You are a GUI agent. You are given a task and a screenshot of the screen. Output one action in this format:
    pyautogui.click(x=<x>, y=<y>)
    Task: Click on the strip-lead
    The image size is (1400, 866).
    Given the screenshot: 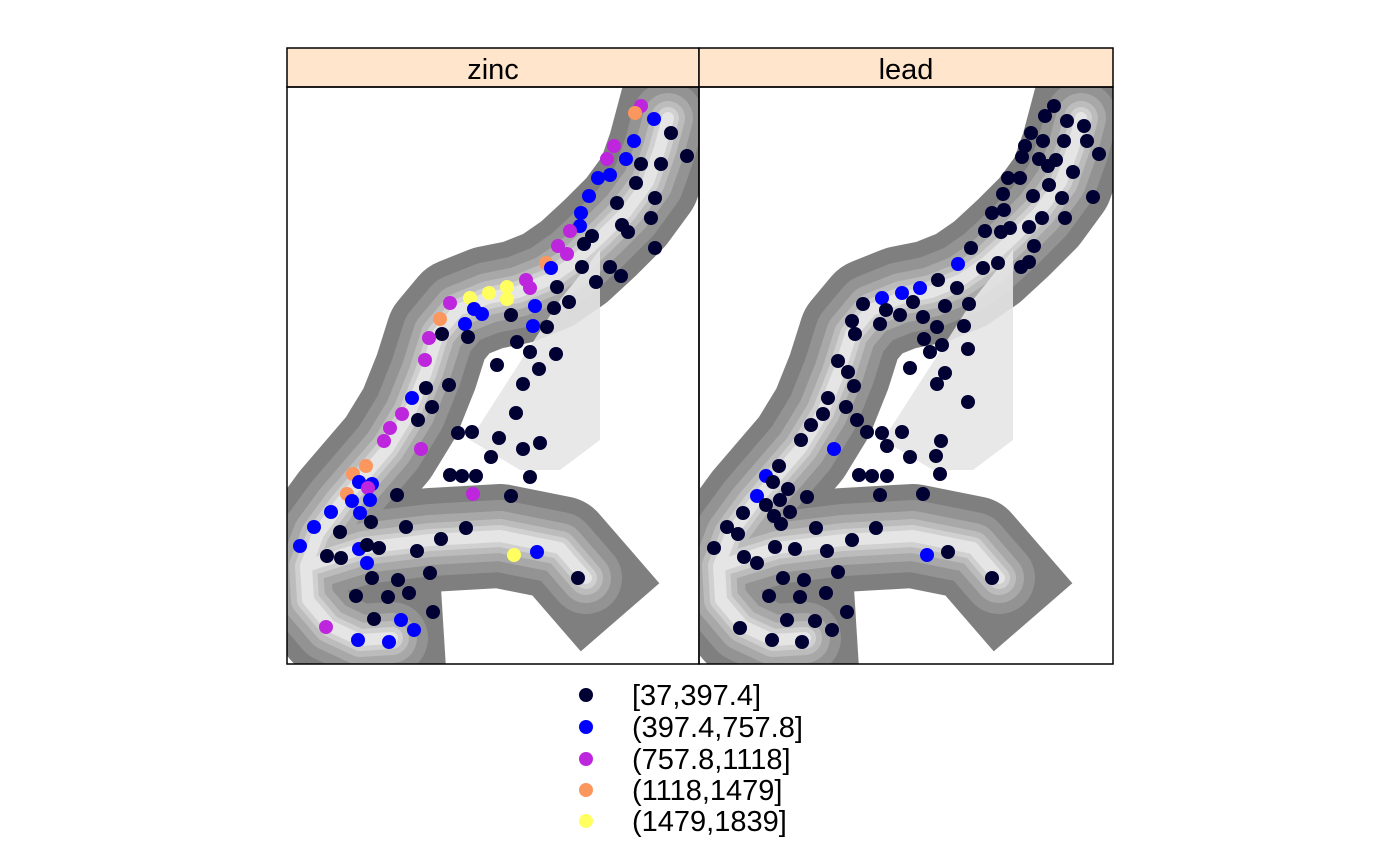 What is the action you would take?
    pyautogui.click(x=906, y=67)
    